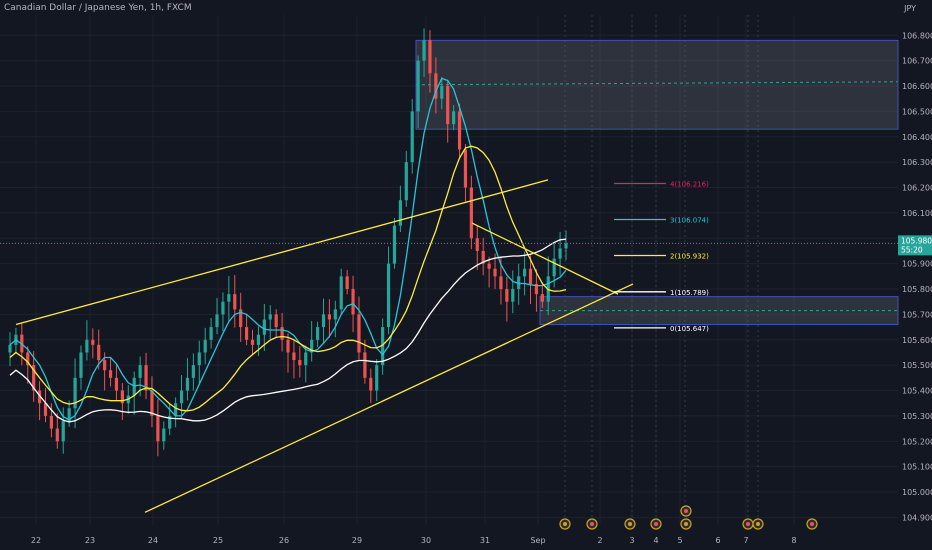  Describe the element at coordinates (689, 184) in the screenshot. I see `fib-level-label: 4(106.216)` at that location.